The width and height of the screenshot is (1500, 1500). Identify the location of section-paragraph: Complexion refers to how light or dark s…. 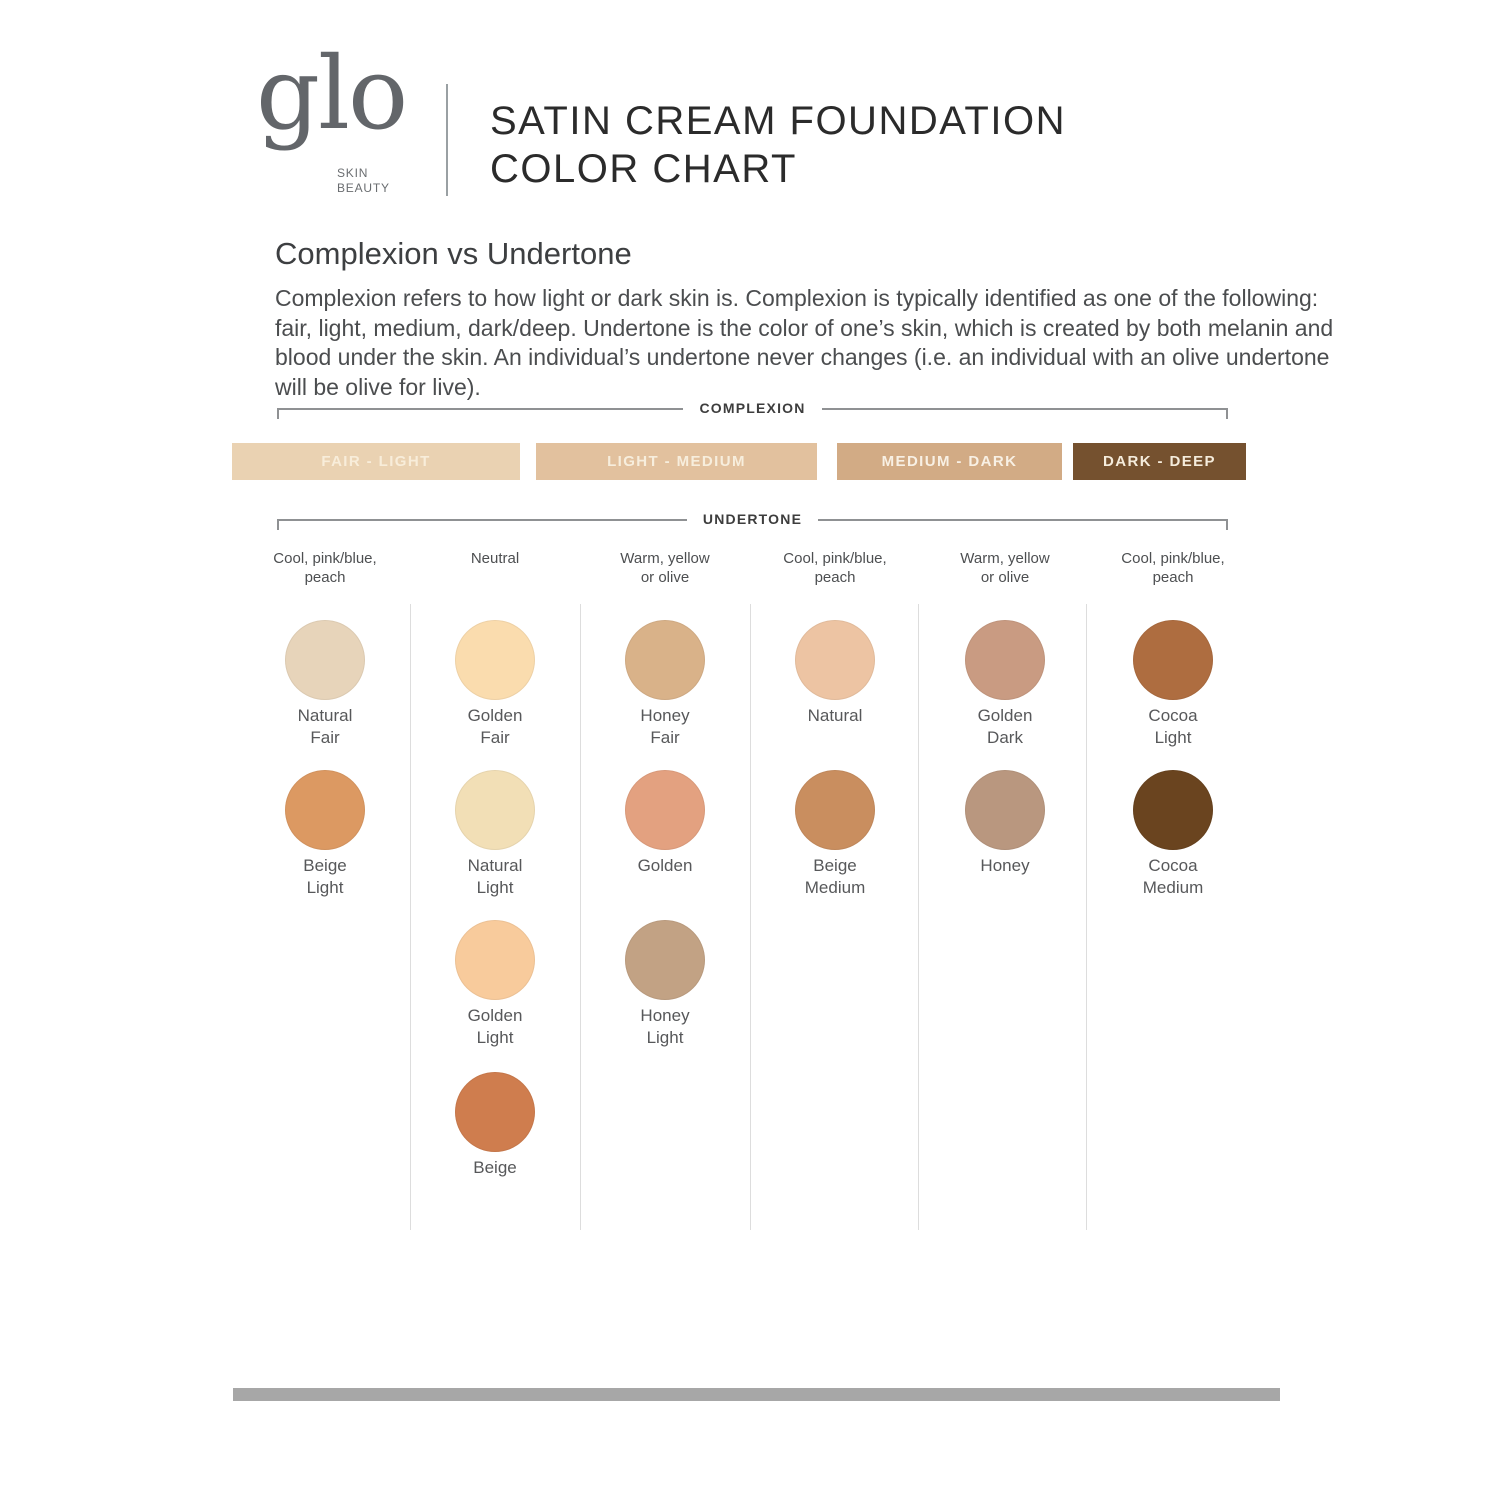
(804, 342).